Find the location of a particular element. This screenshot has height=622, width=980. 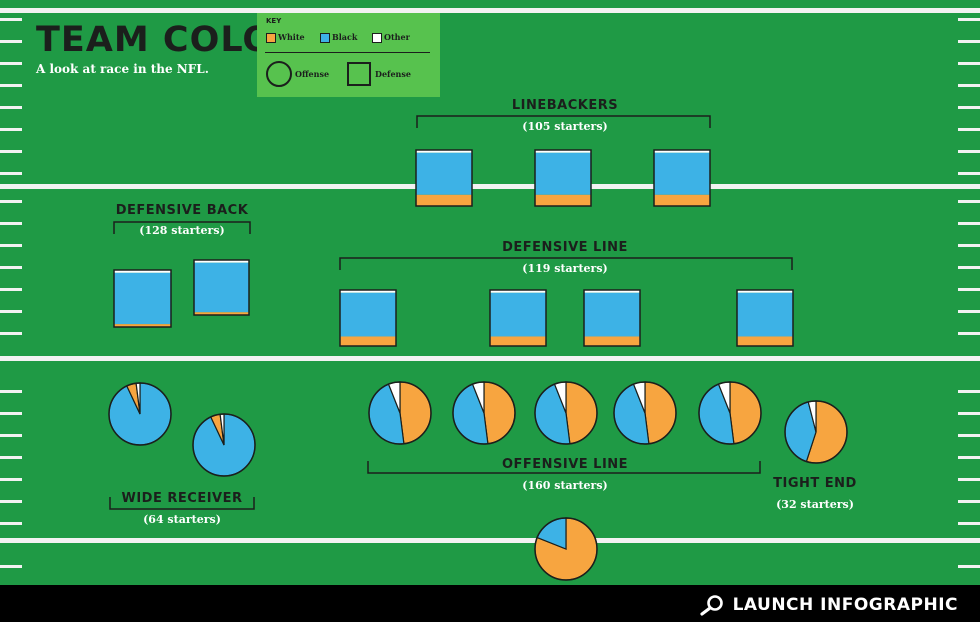

offensive-line-starters: (160 starters) is located at coordinates (565, 485).